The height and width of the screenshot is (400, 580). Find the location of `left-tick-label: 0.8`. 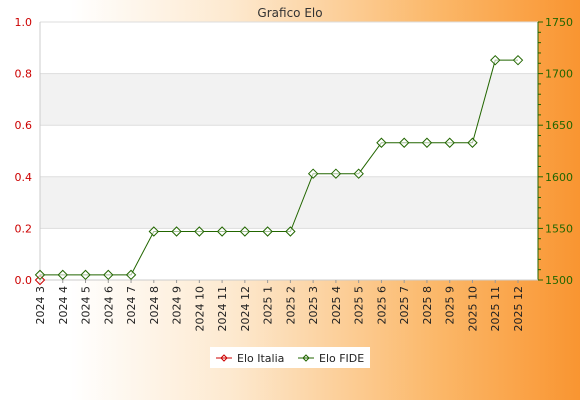

left-tick-label: 0.8 is located at coordinates (24, 74).